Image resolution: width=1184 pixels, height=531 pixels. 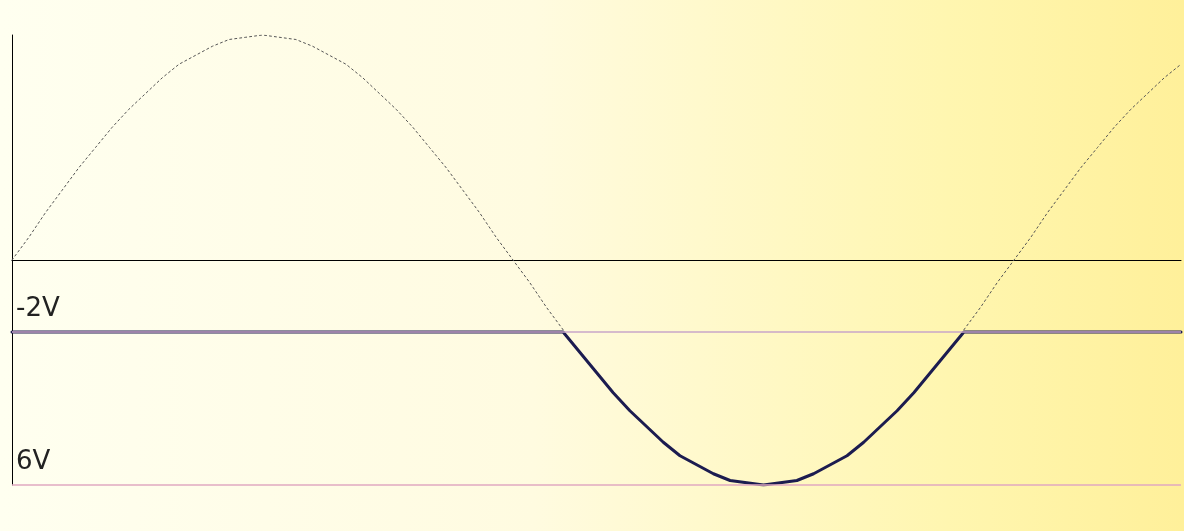 I want to click on ref-line-label: 6V, so click(x=33, y=460).